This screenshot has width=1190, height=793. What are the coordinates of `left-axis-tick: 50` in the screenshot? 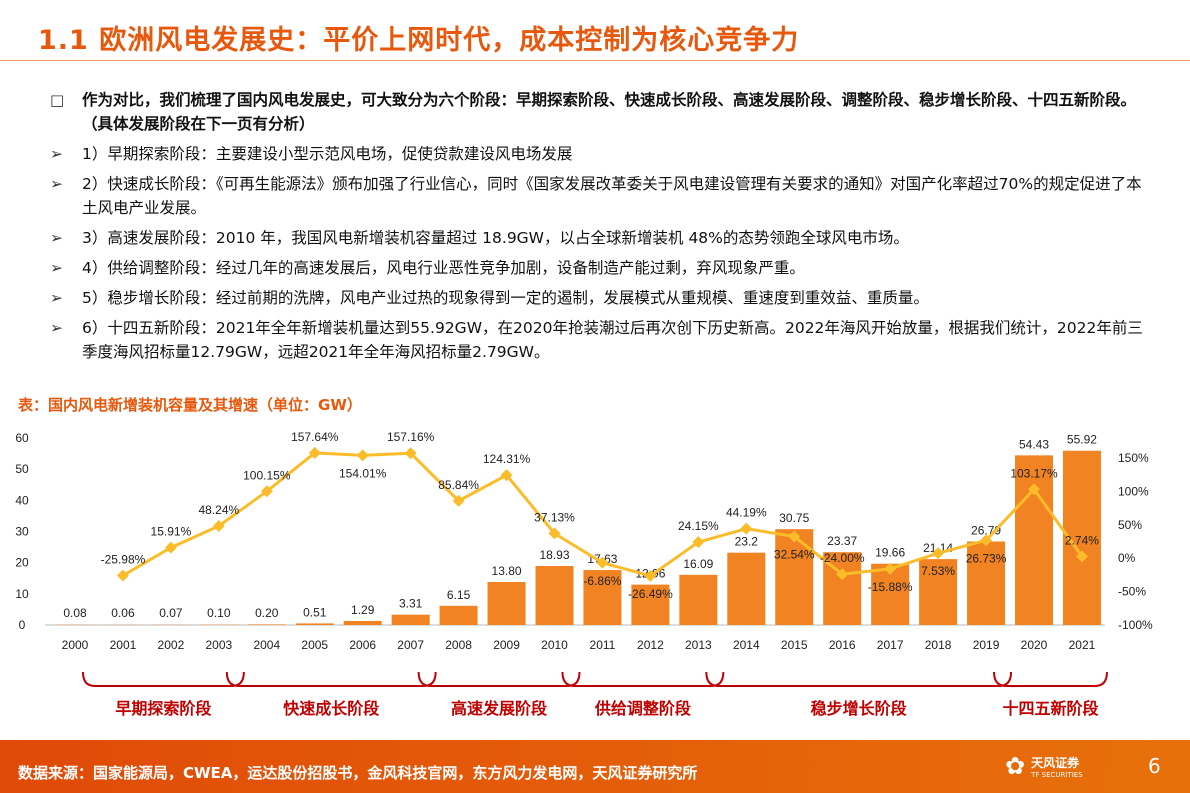 It's located at (22, 469).